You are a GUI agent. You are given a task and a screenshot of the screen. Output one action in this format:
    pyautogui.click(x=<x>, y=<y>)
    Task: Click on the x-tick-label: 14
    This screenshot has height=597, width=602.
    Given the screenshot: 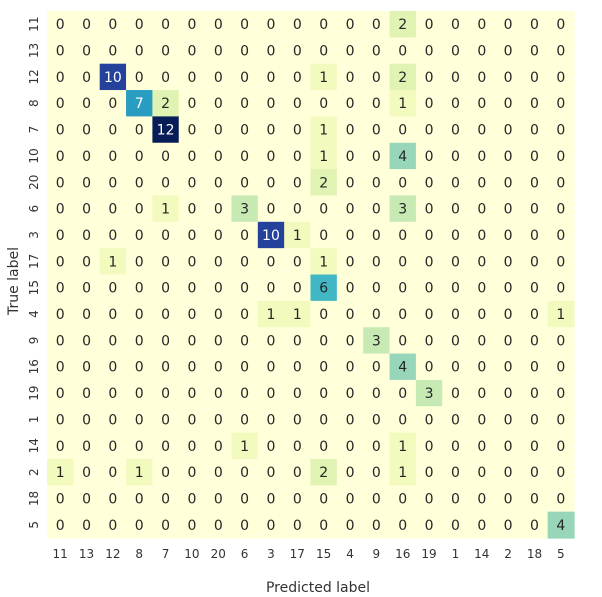 What is the action you would take?
    pyautogui.click(x=481, y=554)
    